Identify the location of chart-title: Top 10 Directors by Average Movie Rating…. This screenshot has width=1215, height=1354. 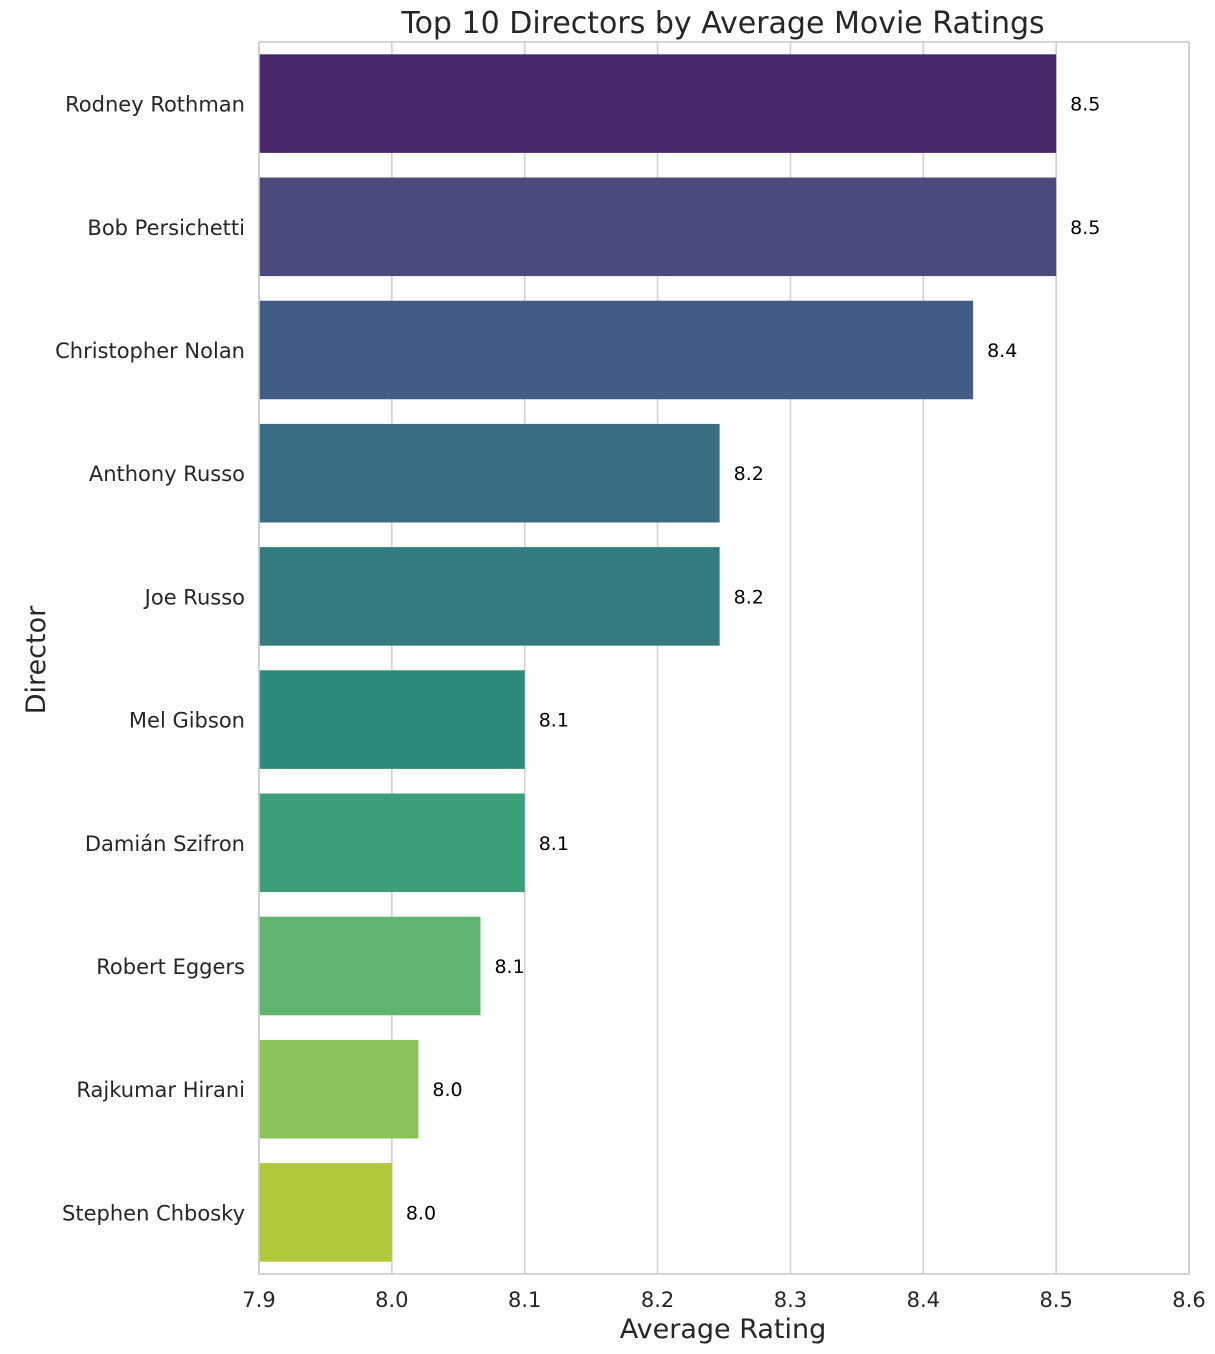
(722, 23).